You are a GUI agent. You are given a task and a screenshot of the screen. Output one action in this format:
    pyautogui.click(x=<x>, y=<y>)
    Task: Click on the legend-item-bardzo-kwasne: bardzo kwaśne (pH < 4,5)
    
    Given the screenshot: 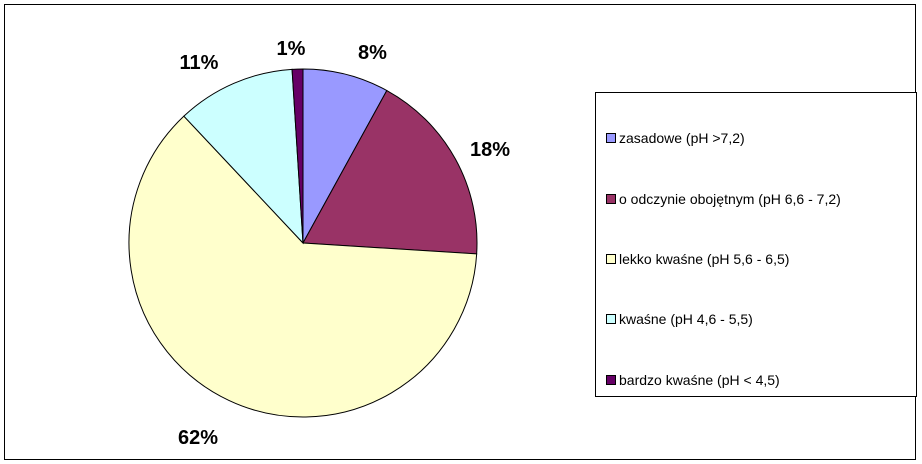 What is the action you would take?
    pyautogui.click(x=693, y=380)
    